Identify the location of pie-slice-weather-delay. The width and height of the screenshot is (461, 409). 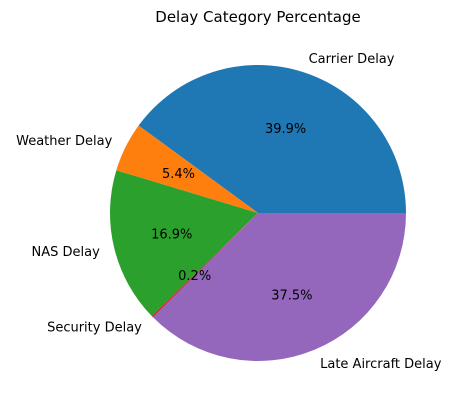
(187, 169).